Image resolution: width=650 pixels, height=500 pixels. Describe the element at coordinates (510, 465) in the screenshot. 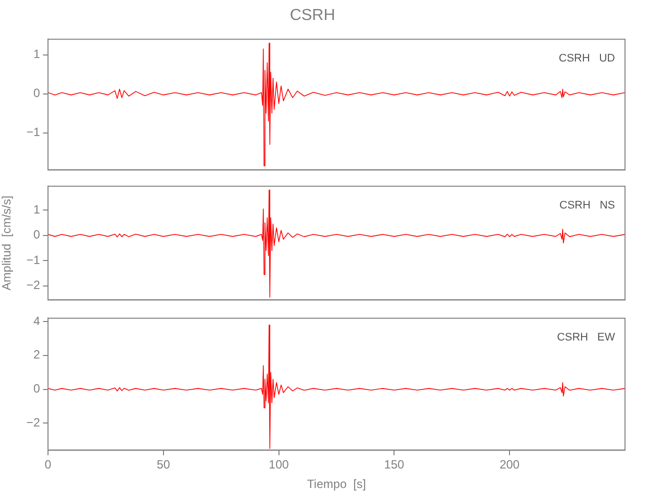

I see `x-tick-label: 200` at that location.